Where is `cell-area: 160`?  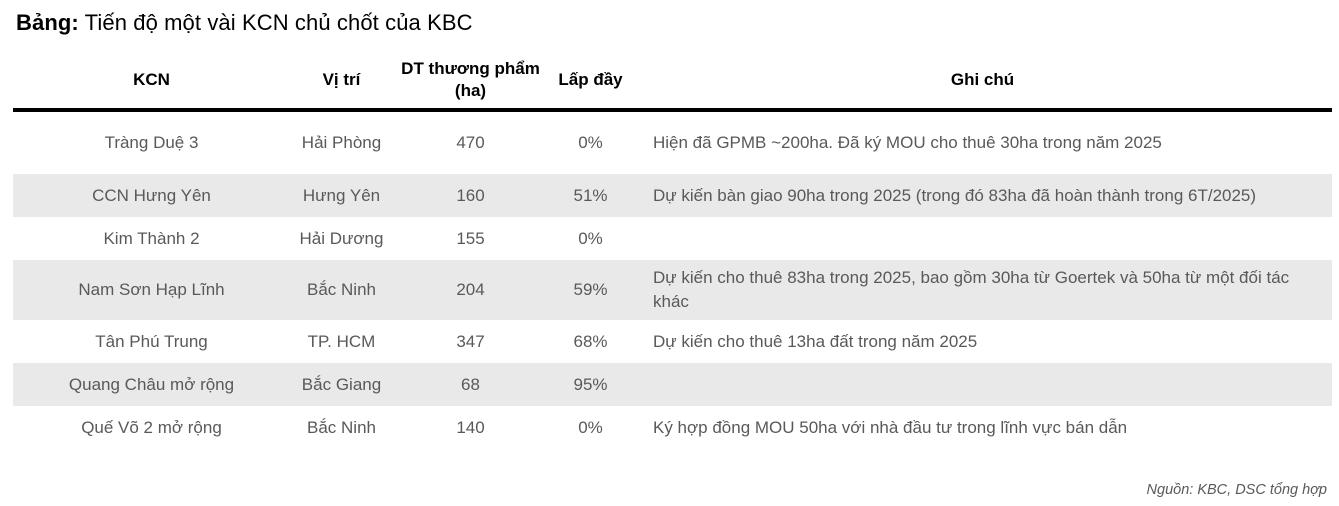
cell-area: 160 is located at coordinates (470, 195).